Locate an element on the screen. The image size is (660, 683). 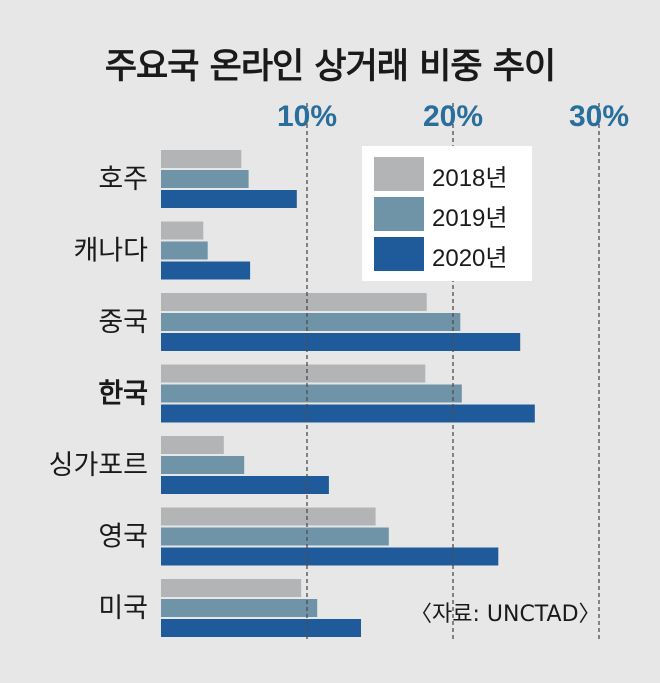
category-label: 한국 is located at coordinates (123, 394).